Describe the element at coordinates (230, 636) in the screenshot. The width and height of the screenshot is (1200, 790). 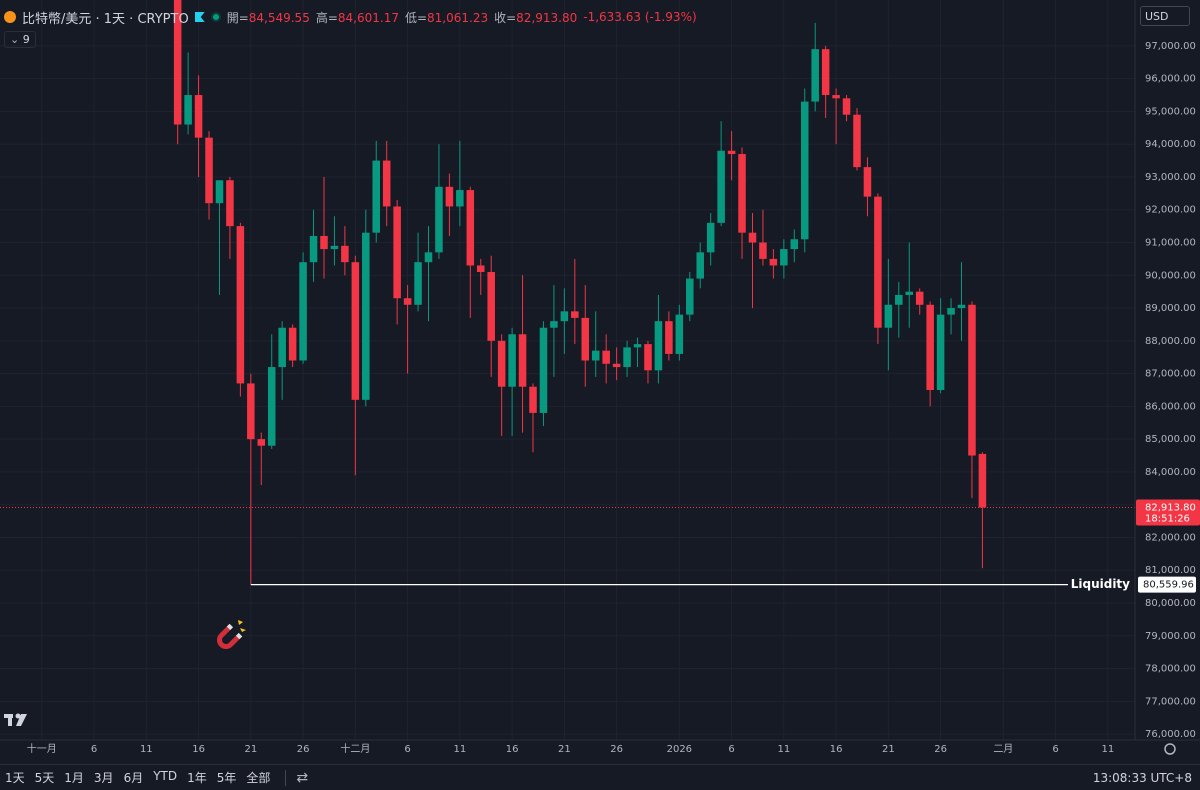
I see `magnet-icon` at that location.